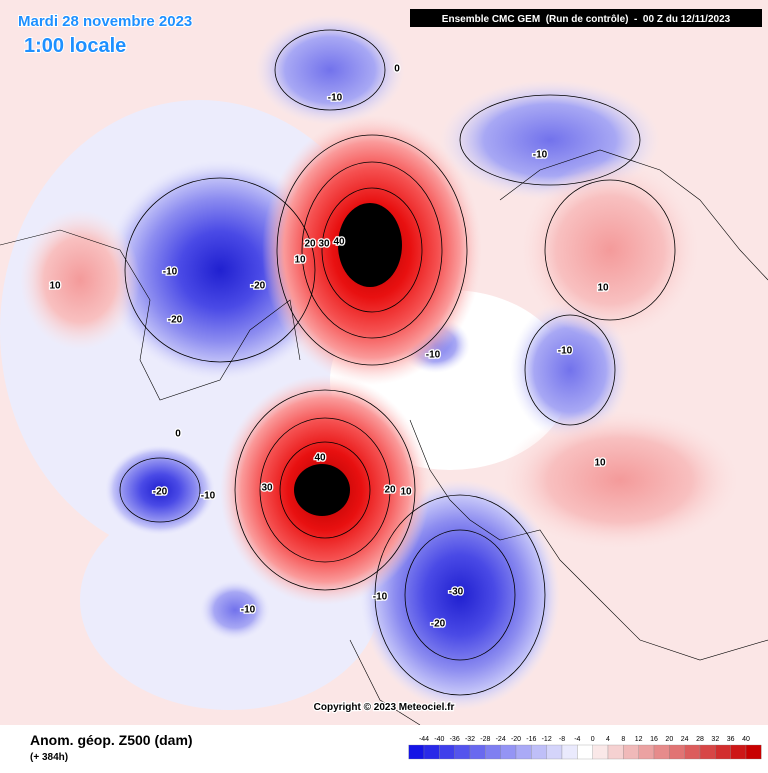 This screenshot has height=773, width=768. Describe the element at coordinates (608, 739) in the screenshot. I see `colorbar-label: 4` at that location.